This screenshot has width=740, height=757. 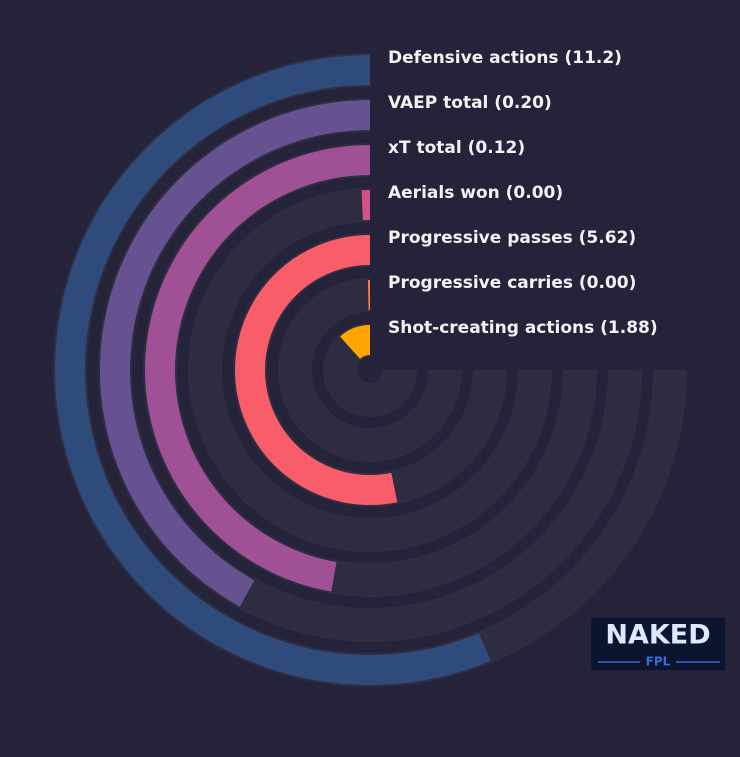 What do you see at coordinates (523, 328) in the screenshot?
I see `bar-label: Shot-creating actions (1.88)` at bounding box center [523, 328].